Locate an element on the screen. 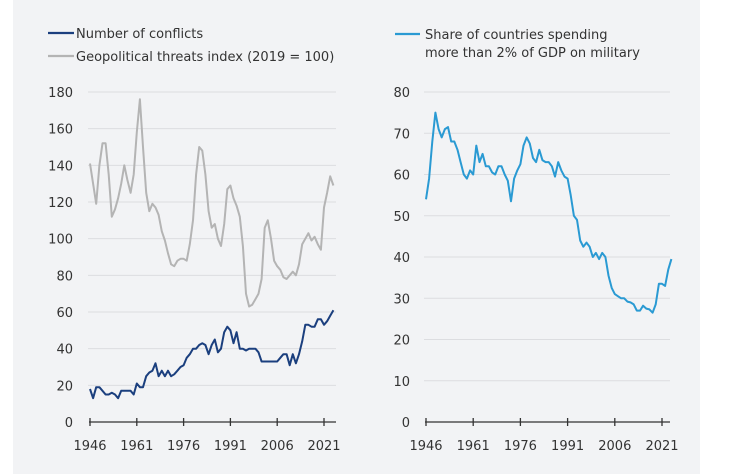  y-tick-label: 100 is located at coordinates (60, 240).